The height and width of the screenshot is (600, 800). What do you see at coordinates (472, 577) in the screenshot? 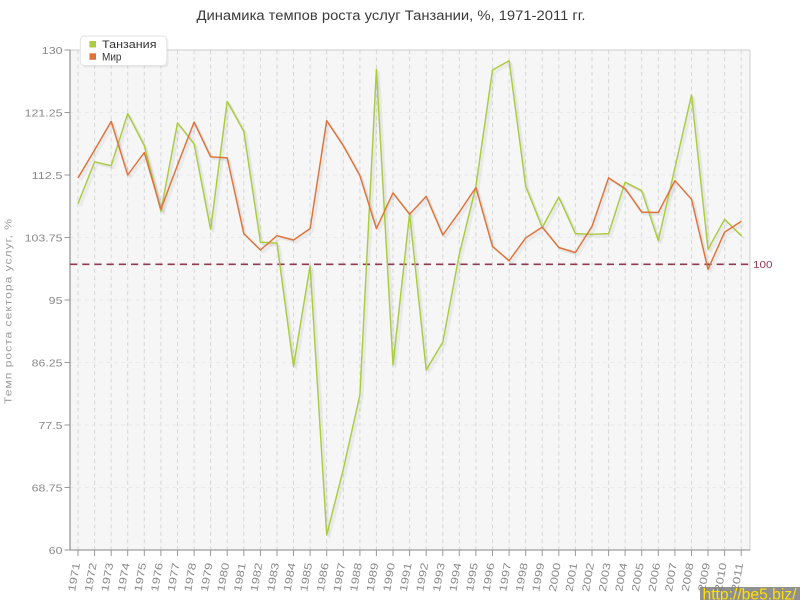
I see `svg-text: 1995` at bounding box center [472, 577].